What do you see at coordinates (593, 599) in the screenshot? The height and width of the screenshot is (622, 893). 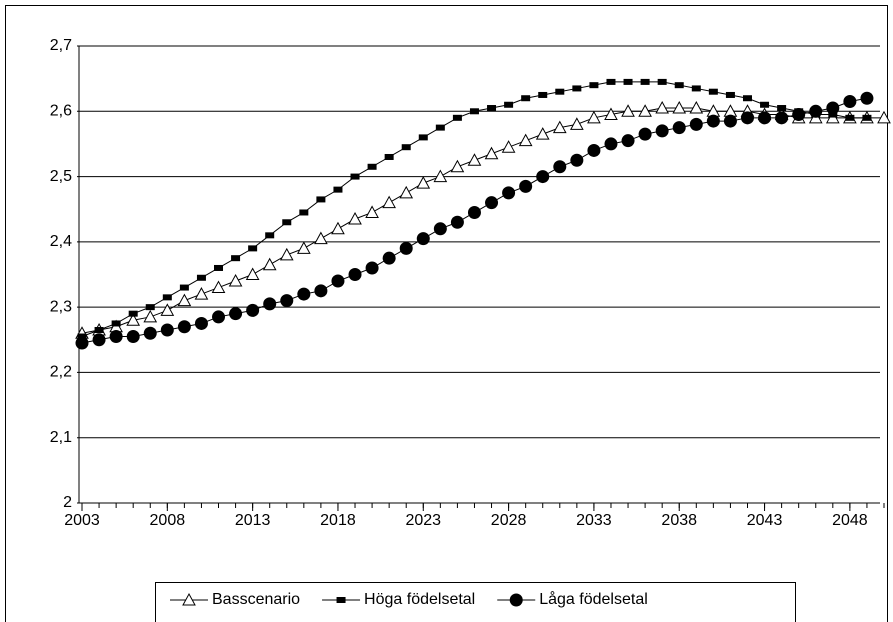 I see `legend-label: Låga födelsetal` at bounding box center [593, 599].